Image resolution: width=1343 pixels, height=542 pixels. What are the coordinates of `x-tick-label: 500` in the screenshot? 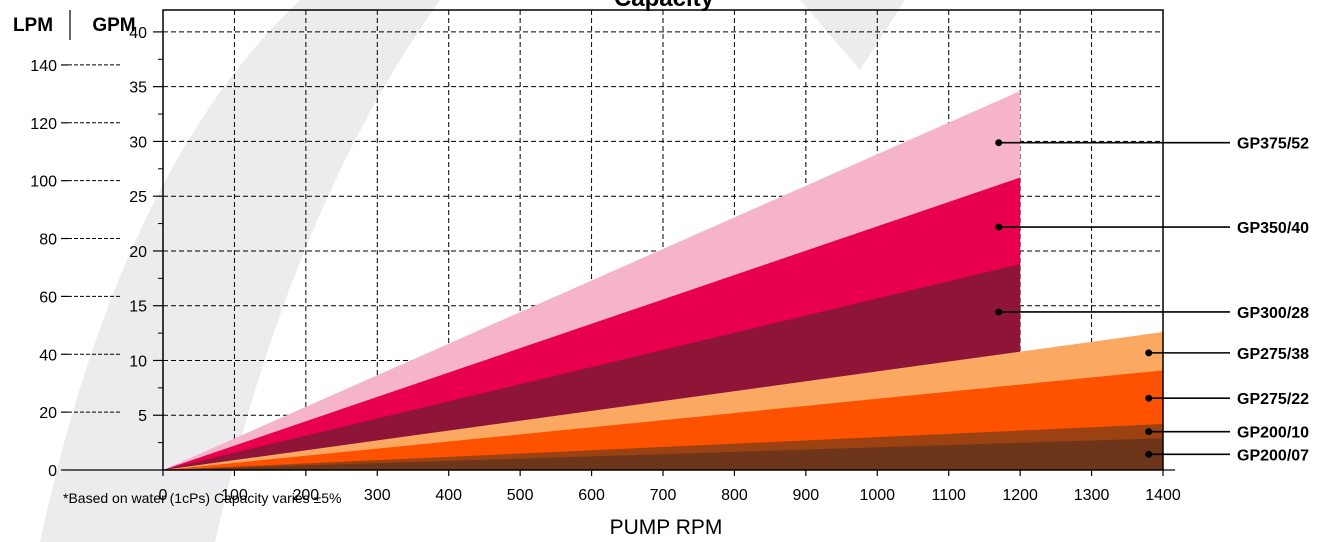 It's located at (520, 495).